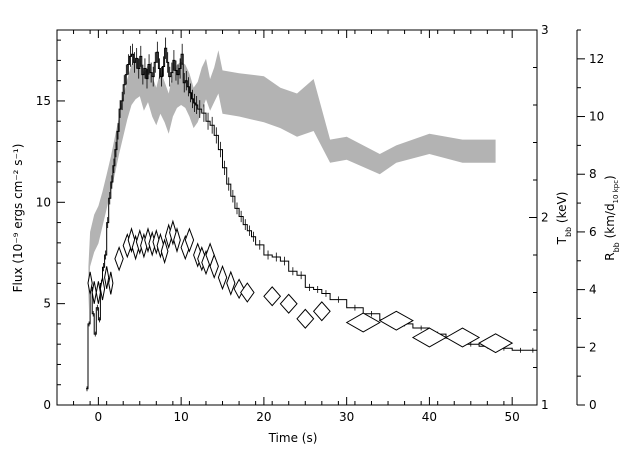  What do you see at coordinates (593, 232) in the screenshot?
I see `radius-tick-label: 6` at bounding box center [593, 232].